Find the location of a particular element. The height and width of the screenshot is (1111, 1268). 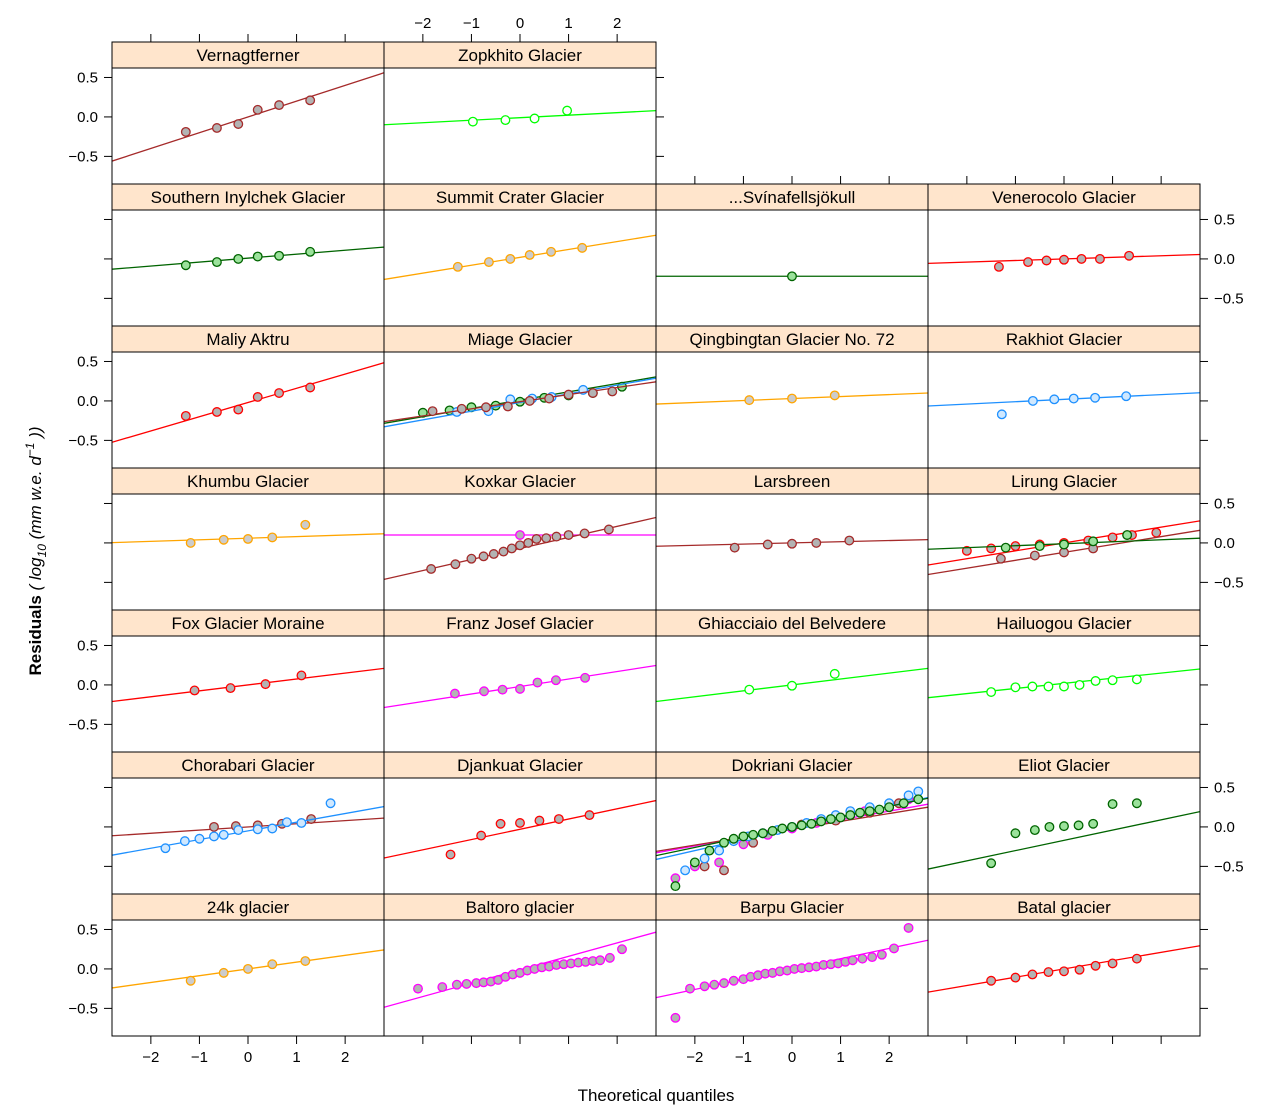

x-tick-label: 1 is located at coordinates (568, 23).